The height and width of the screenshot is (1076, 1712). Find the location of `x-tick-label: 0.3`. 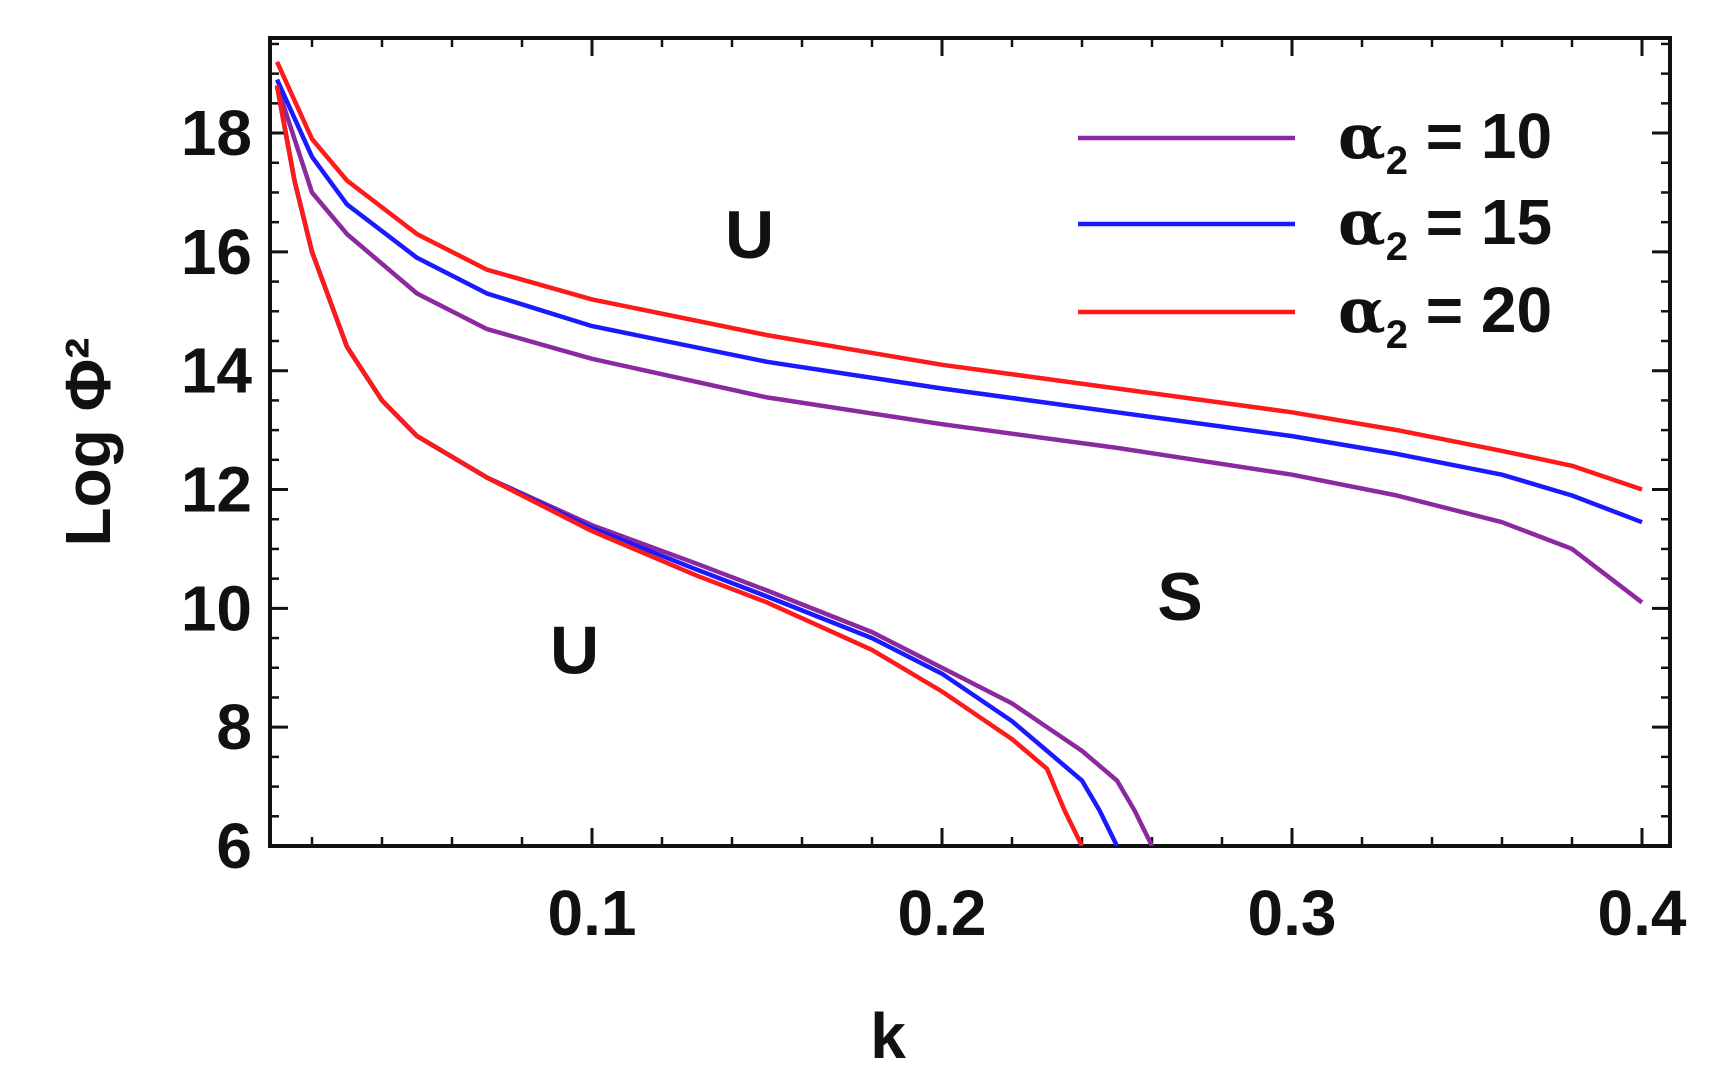

x-tick-label: 0.3 is located at coordinates (1292, 913).